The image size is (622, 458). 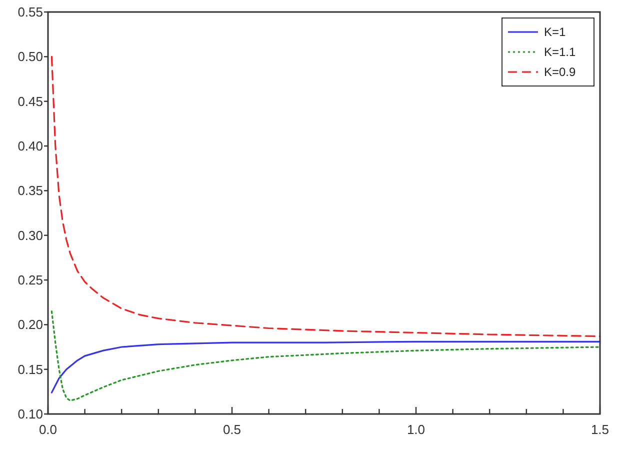 I want to click on x-tick-label: 0.5, so click(x=232, y=429).